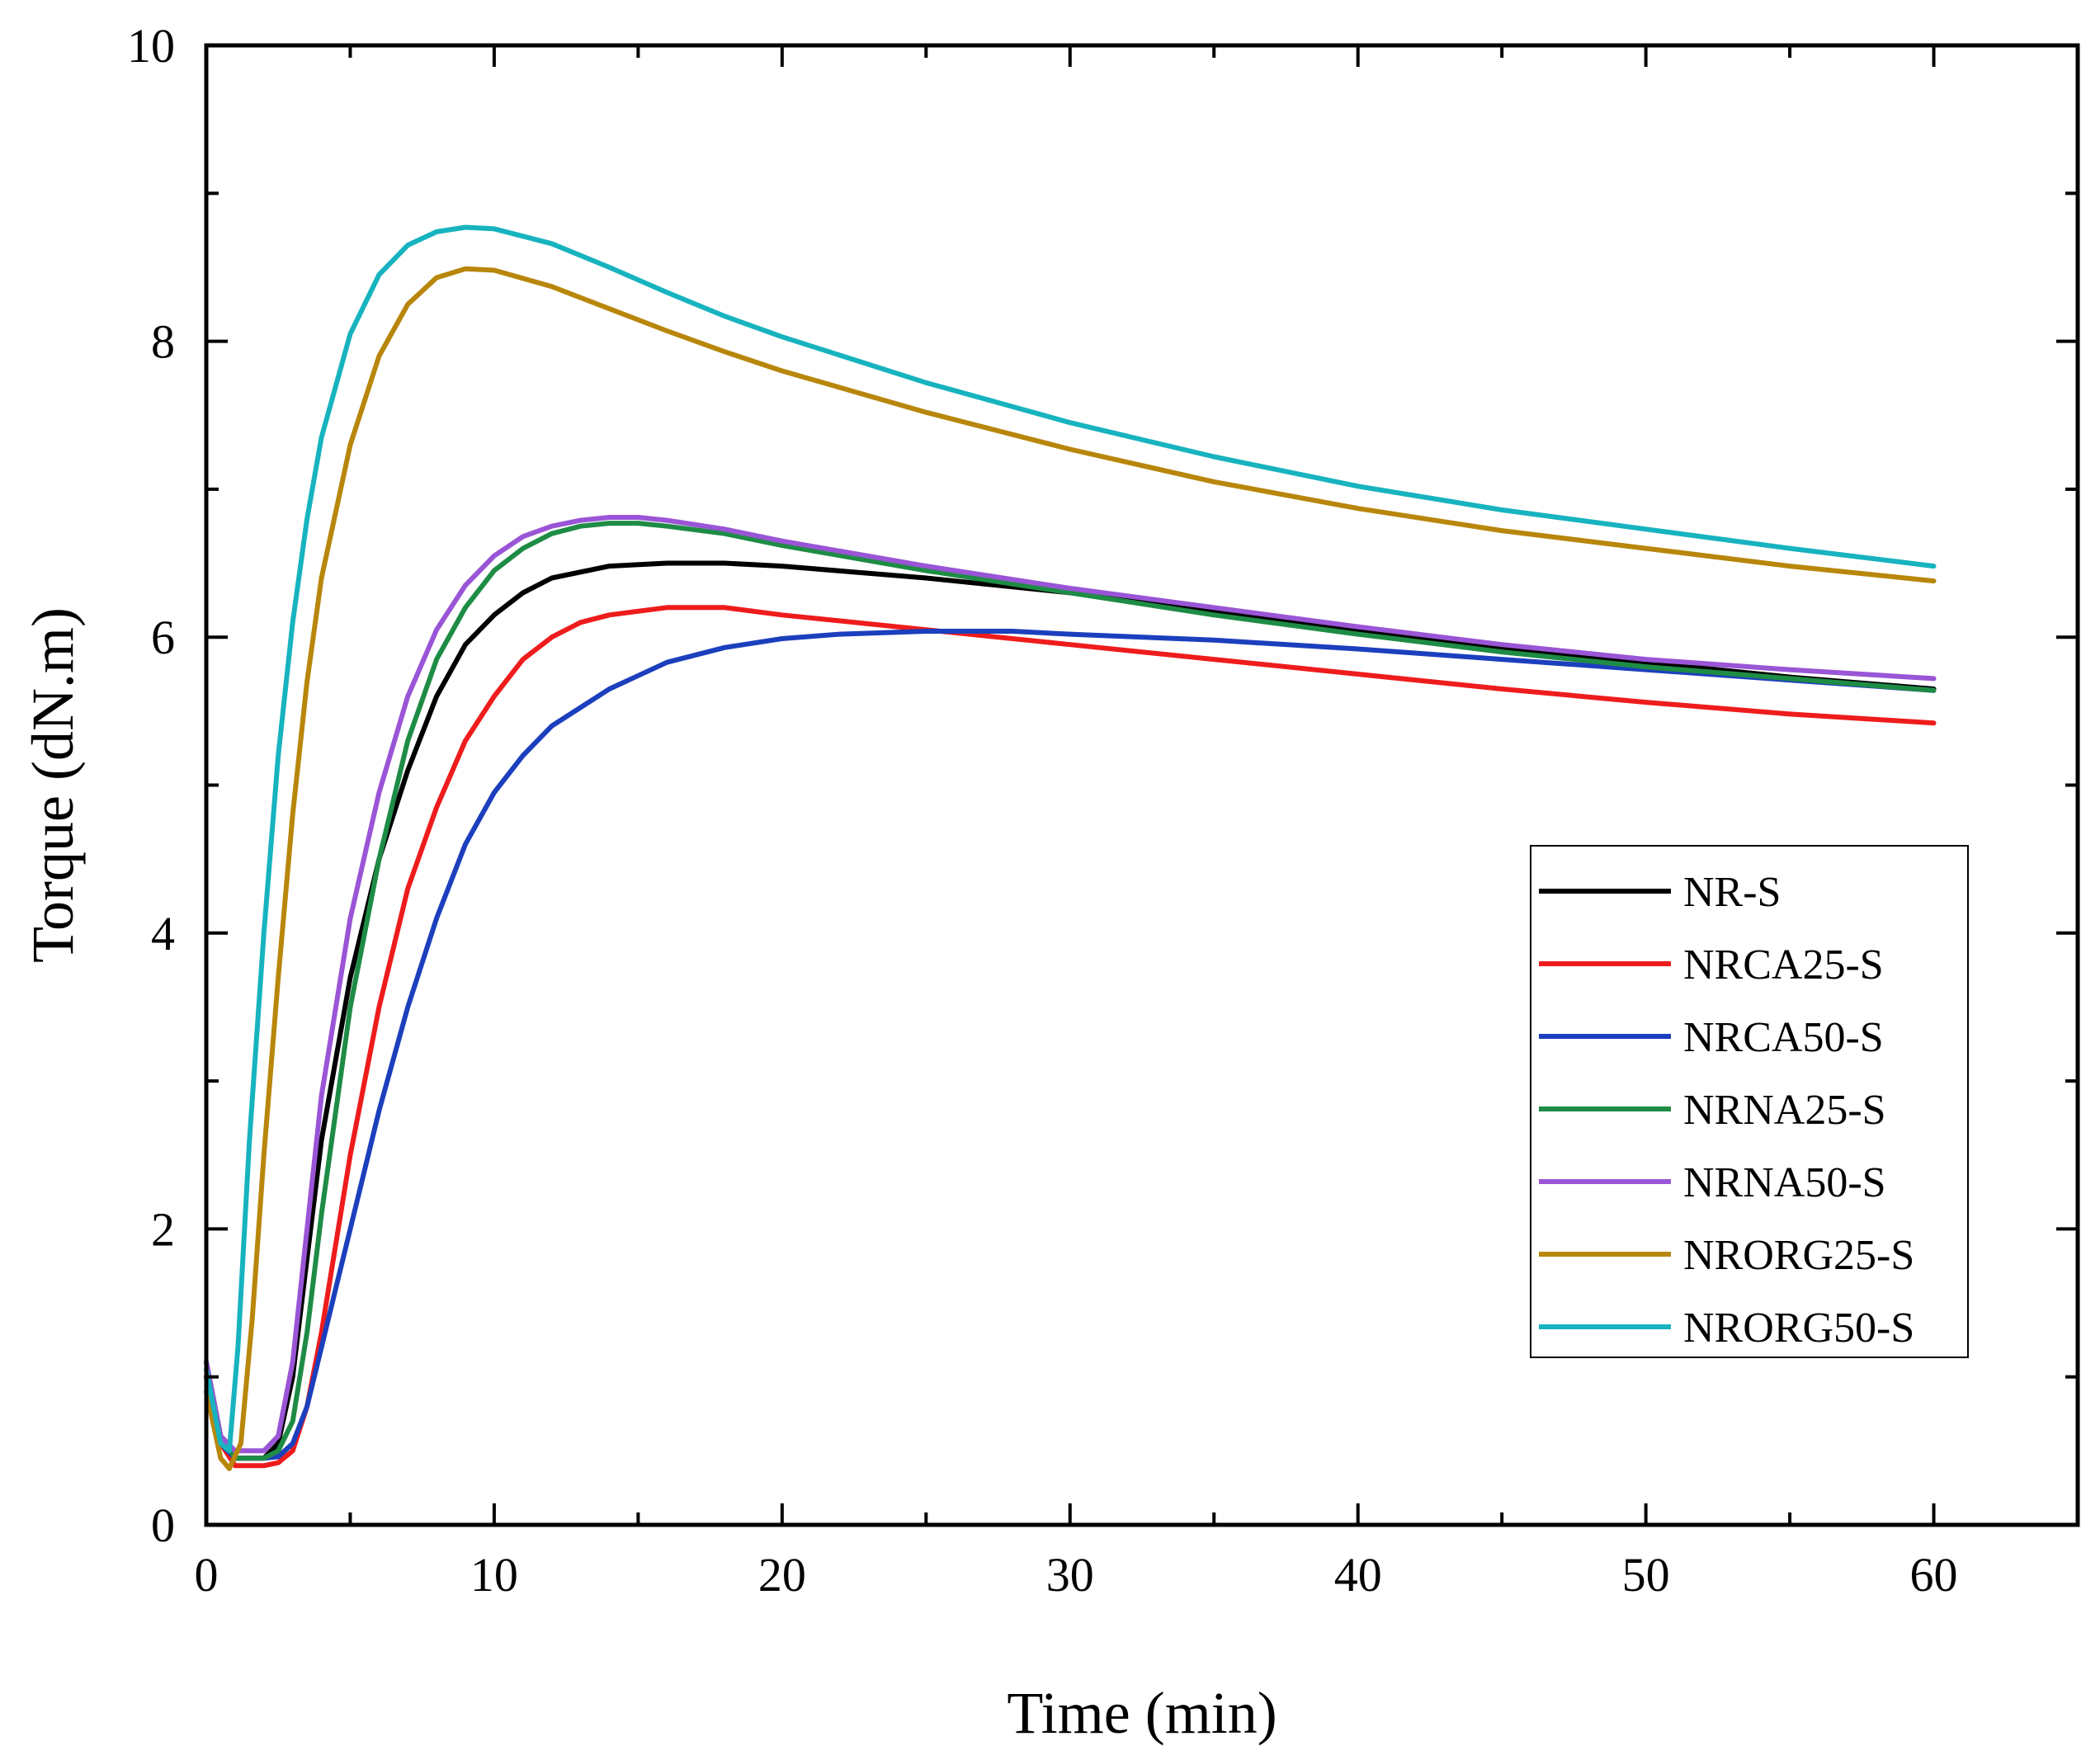  I want to click on y-axis-title: Torque (dN.m), so click(53, 785).